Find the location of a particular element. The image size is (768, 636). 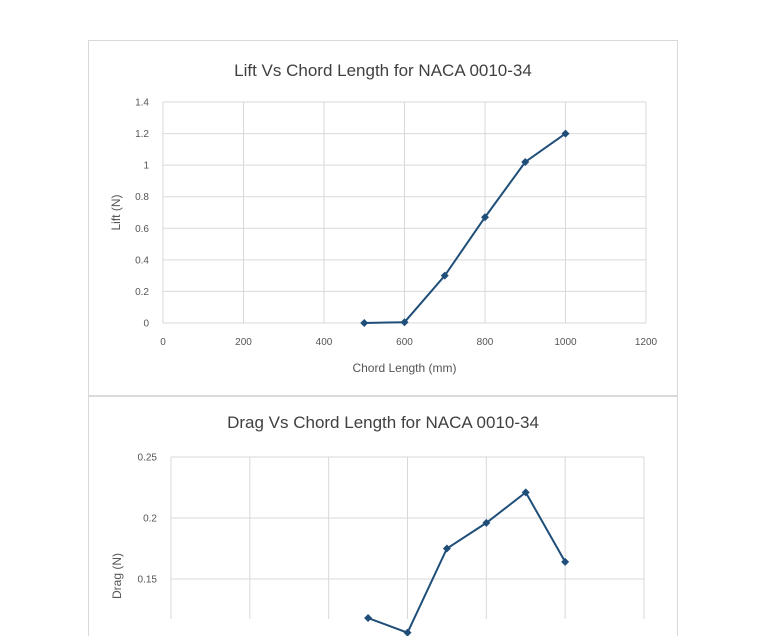

chart1-ytick-label: 0.2 is located at coordinates (150, 519).